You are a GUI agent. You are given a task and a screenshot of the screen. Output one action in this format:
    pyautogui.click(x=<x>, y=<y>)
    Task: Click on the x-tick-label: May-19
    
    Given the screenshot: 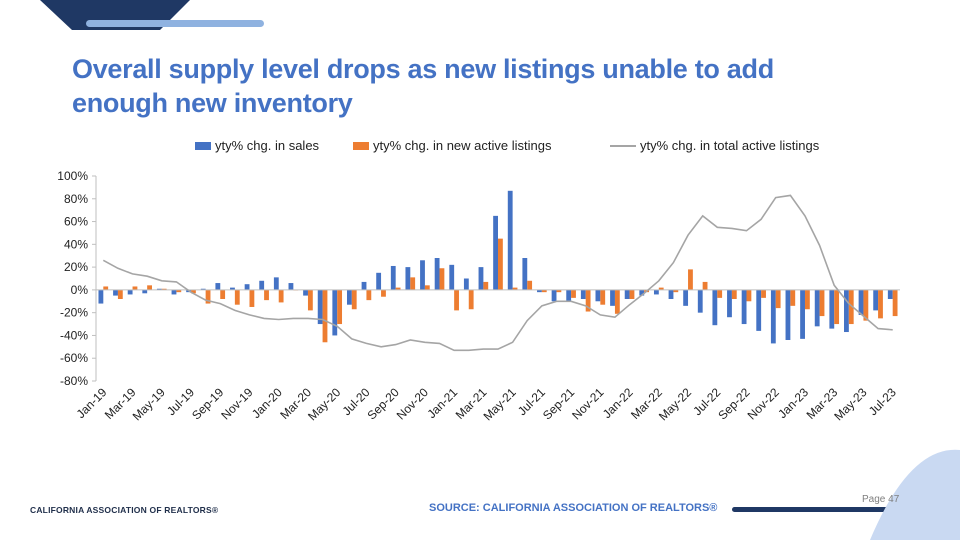 What is the action you would take?
    pyautogui.click(x=149, y=404)
    